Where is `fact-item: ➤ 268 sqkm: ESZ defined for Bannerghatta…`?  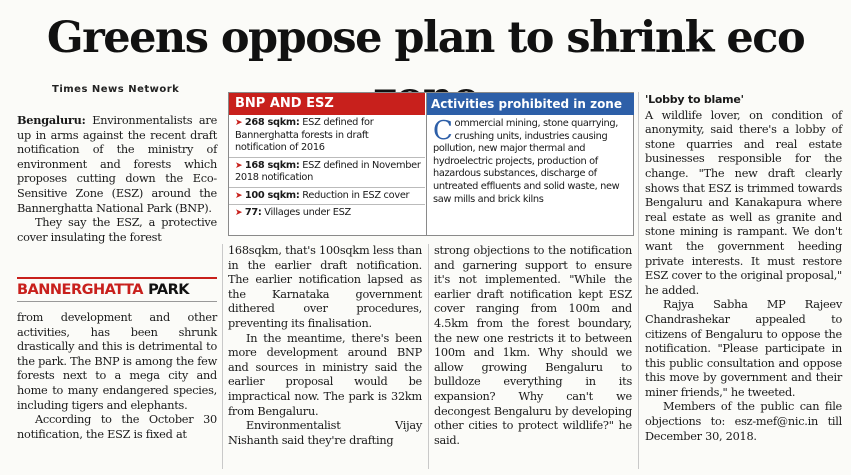
fact-item: ➤ 268 sqkm: ESZ defined for Bannerghatta… is located at coordinates (327, 136).